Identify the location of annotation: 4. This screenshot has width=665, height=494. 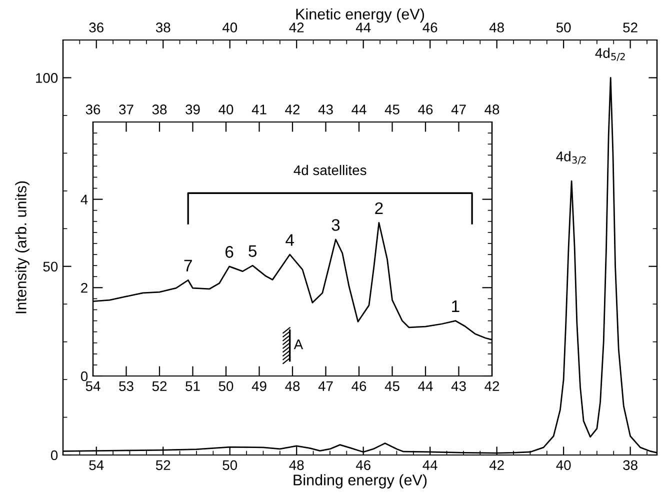
(290, 240).